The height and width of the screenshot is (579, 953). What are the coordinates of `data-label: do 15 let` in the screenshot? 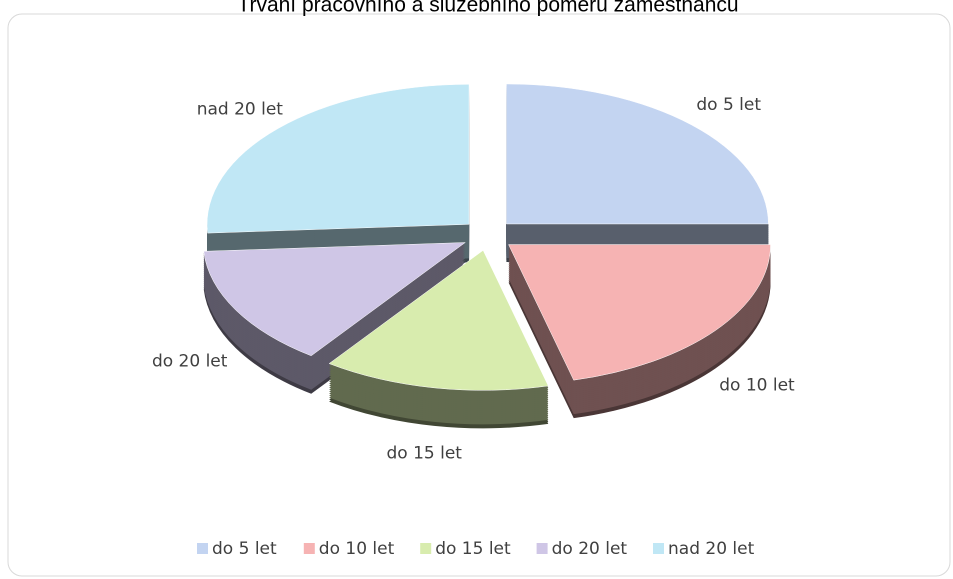 It's located at (424, 453).